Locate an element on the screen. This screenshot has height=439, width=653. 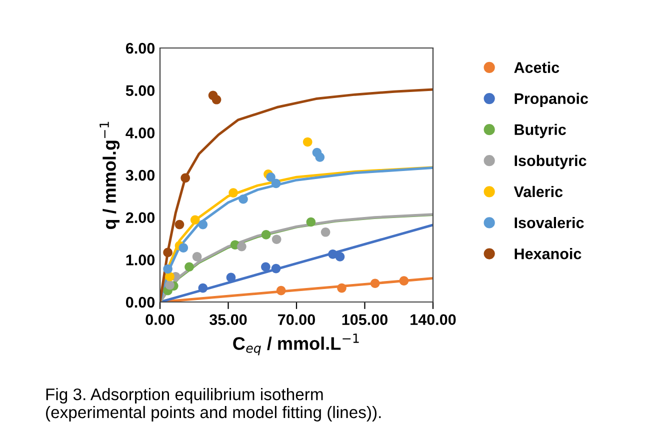
legend-label: Isovaleric is located at coordinates (549, 222).